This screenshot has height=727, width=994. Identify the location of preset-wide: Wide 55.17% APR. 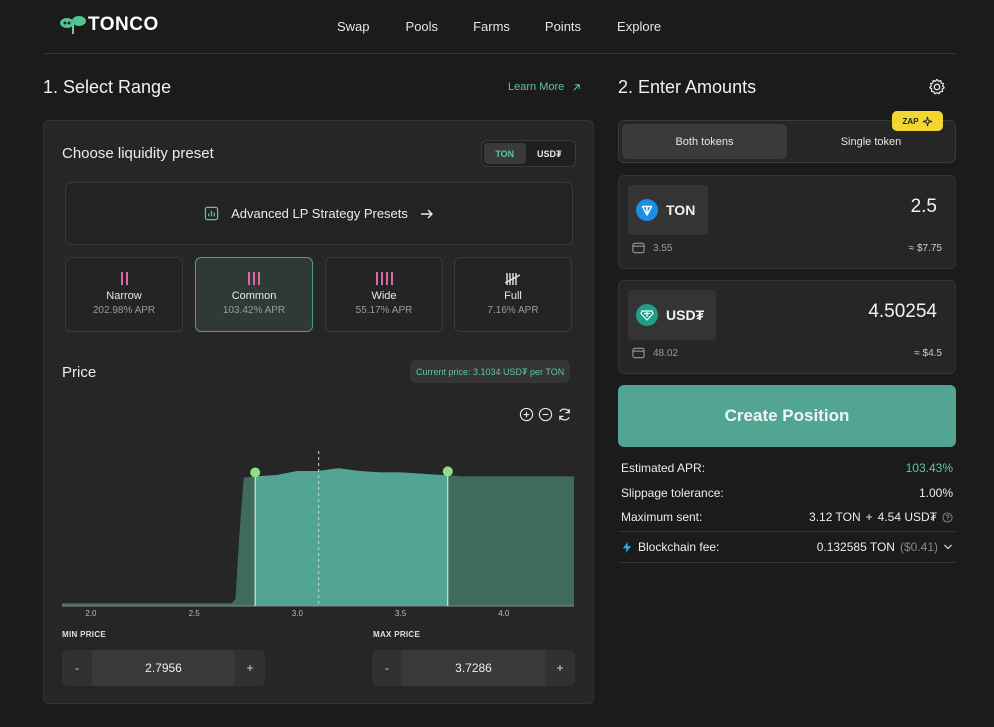
(384, 294).